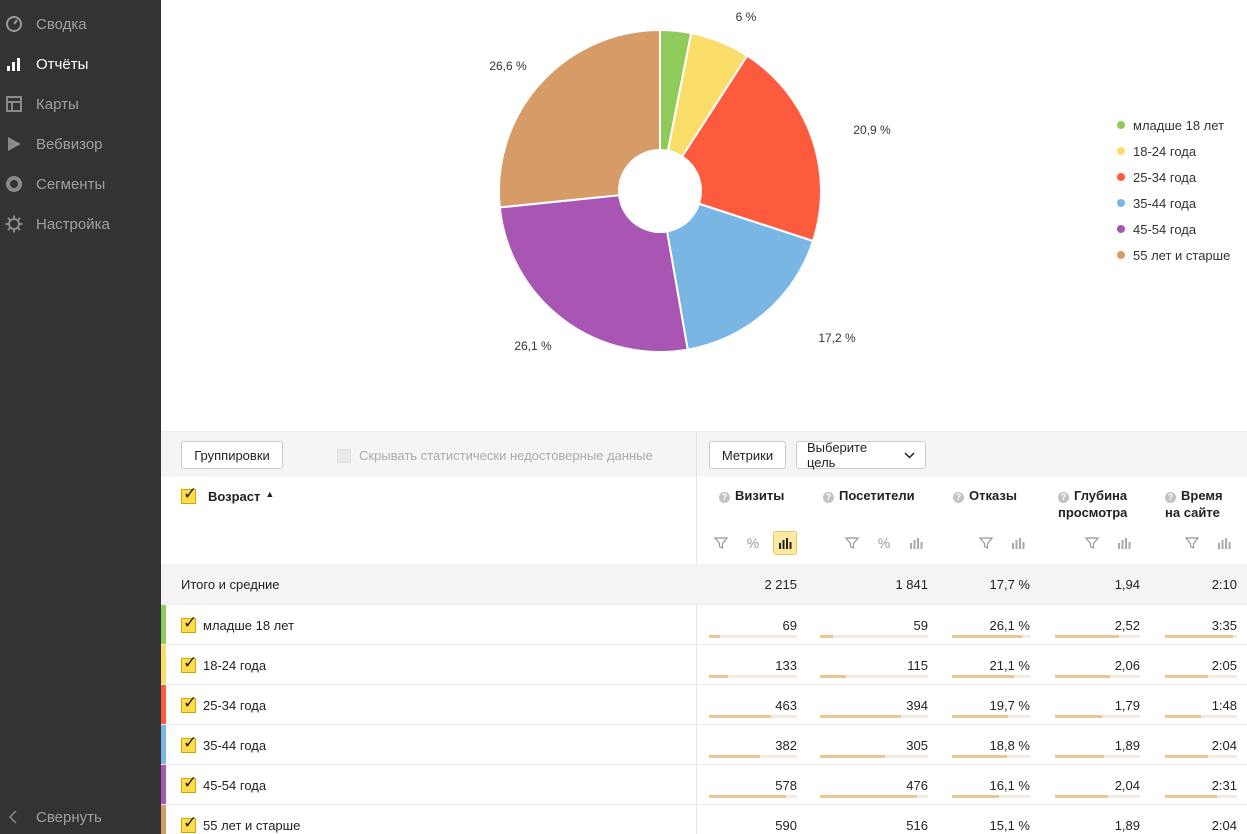 The width and height of the screenshot is (1247, 834). What do you see at coordinates (704, 624) in the screenshot?
I see `table-row: ✓ младше 18 лет 69 59 26,1 % 2,52 3:35` at bounding box center [704, 624].